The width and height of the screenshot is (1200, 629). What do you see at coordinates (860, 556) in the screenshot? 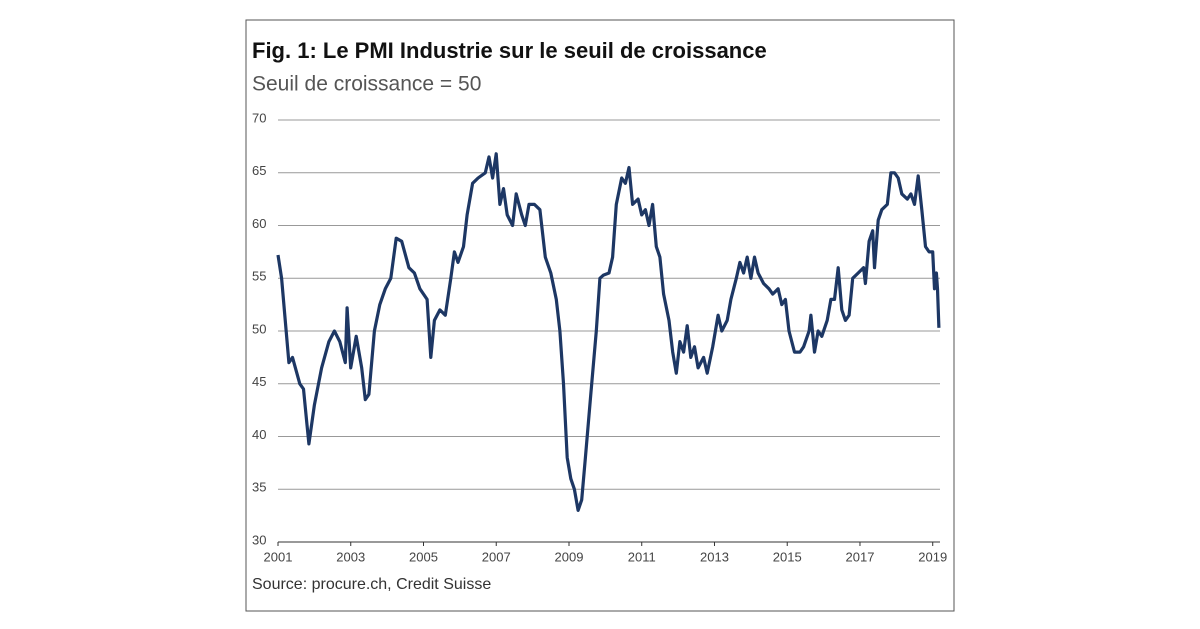
I see `x-tick-label: 2017` at bounding box center [860, 556].